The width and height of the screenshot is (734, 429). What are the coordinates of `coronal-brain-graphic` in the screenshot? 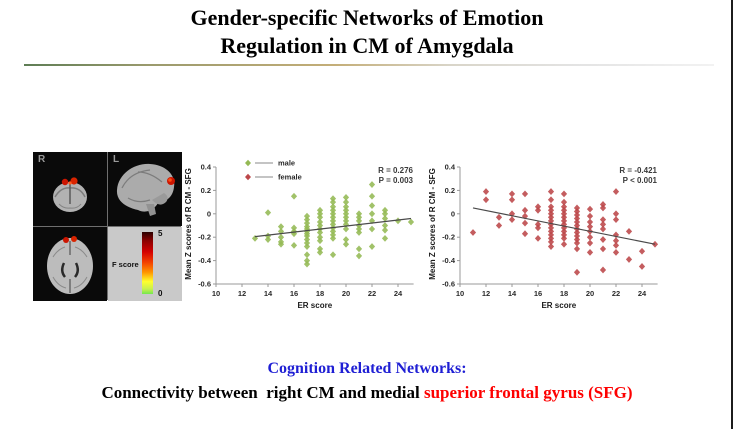 It's located at (70, 194).